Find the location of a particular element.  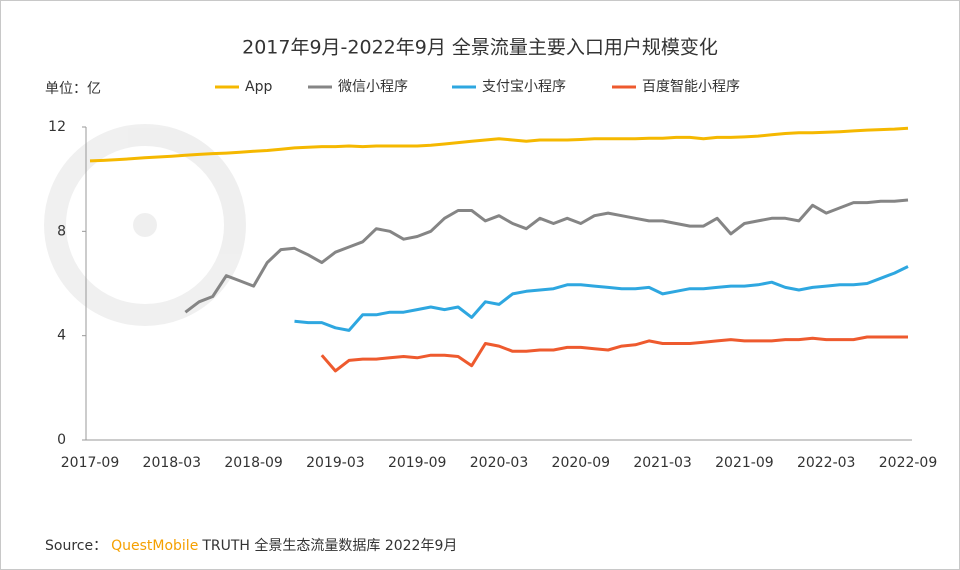

y-tick-label: 0 is located at coordinates (61, 440).